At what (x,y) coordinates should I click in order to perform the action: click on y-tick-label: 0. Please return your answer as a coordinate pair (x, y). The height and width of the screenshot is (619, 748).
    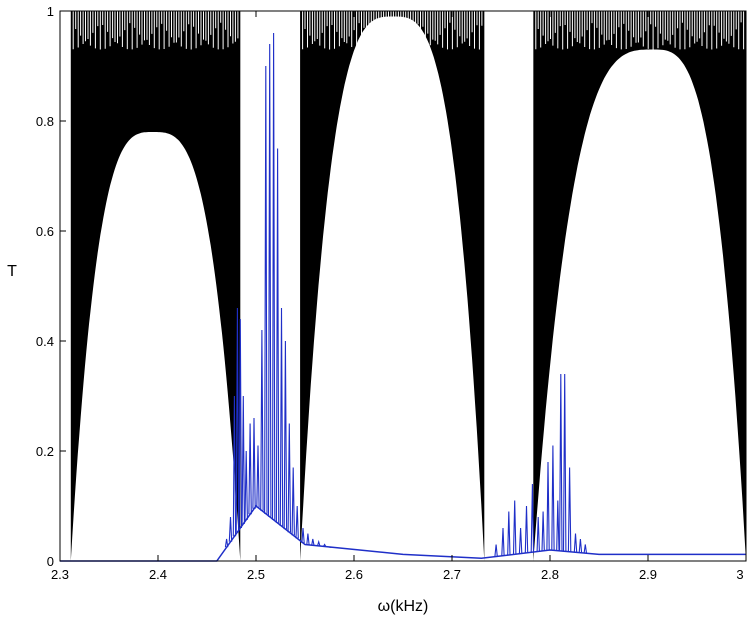
    Looking at the image, I should click on (50, 561).